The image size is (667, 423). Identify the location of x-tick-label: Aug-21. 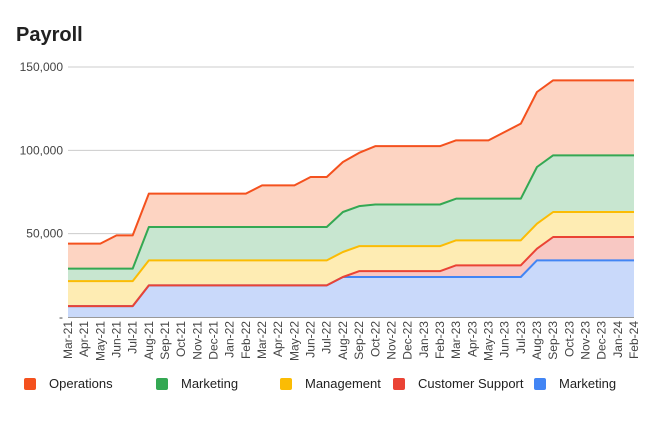
(149, 340).